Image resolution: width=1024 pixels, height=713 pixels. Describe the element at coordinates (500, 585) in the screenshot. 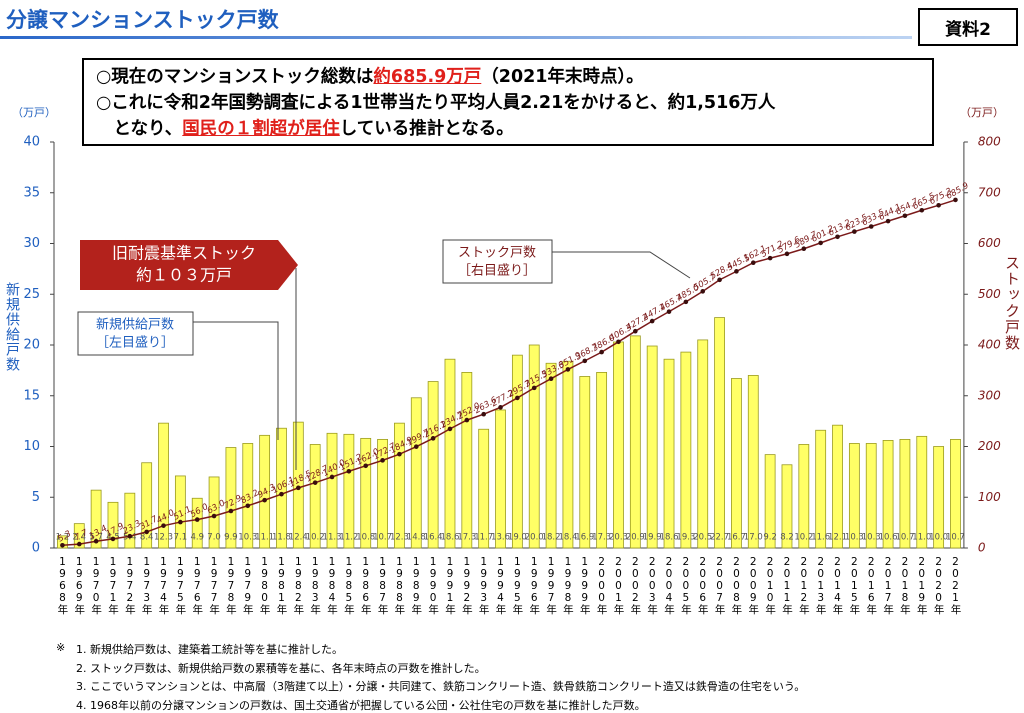

I see `x-tick-label: 1994年` at that location.